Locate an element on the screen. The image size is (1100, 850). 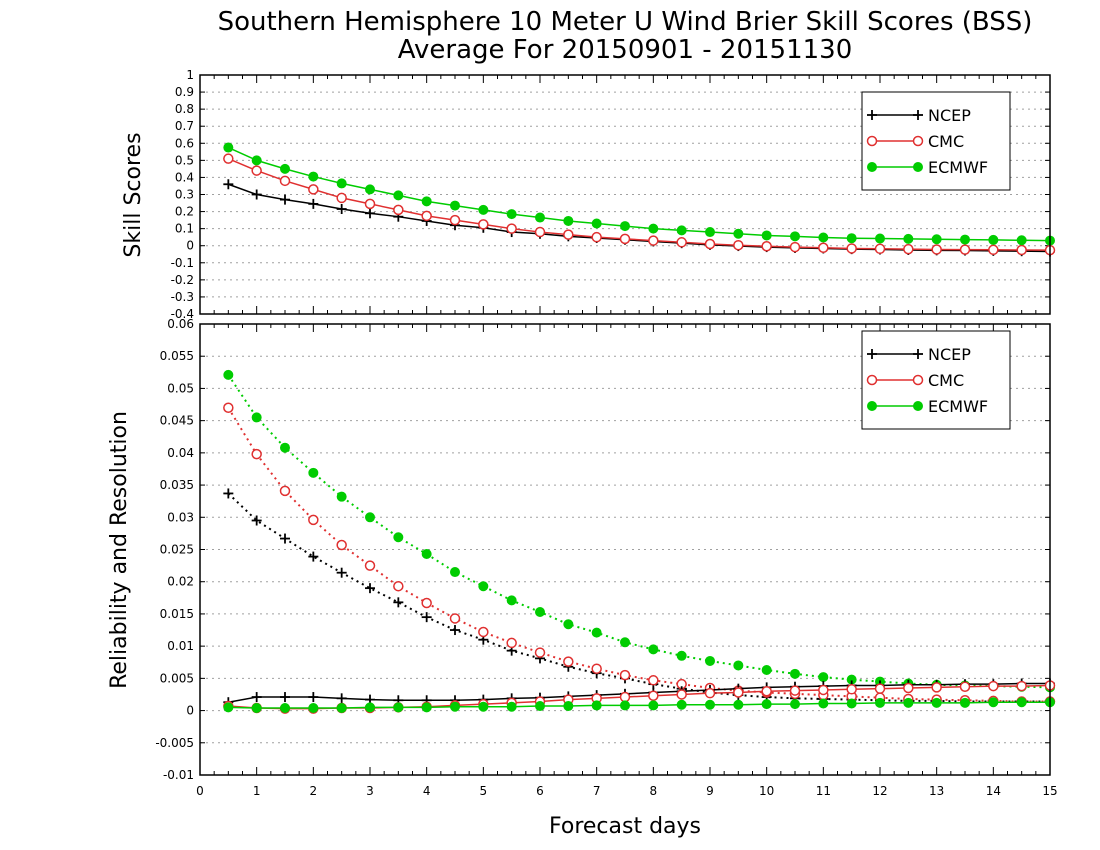
bottom-y-tick-label: 0.01 is located at coordinates (180, 646).